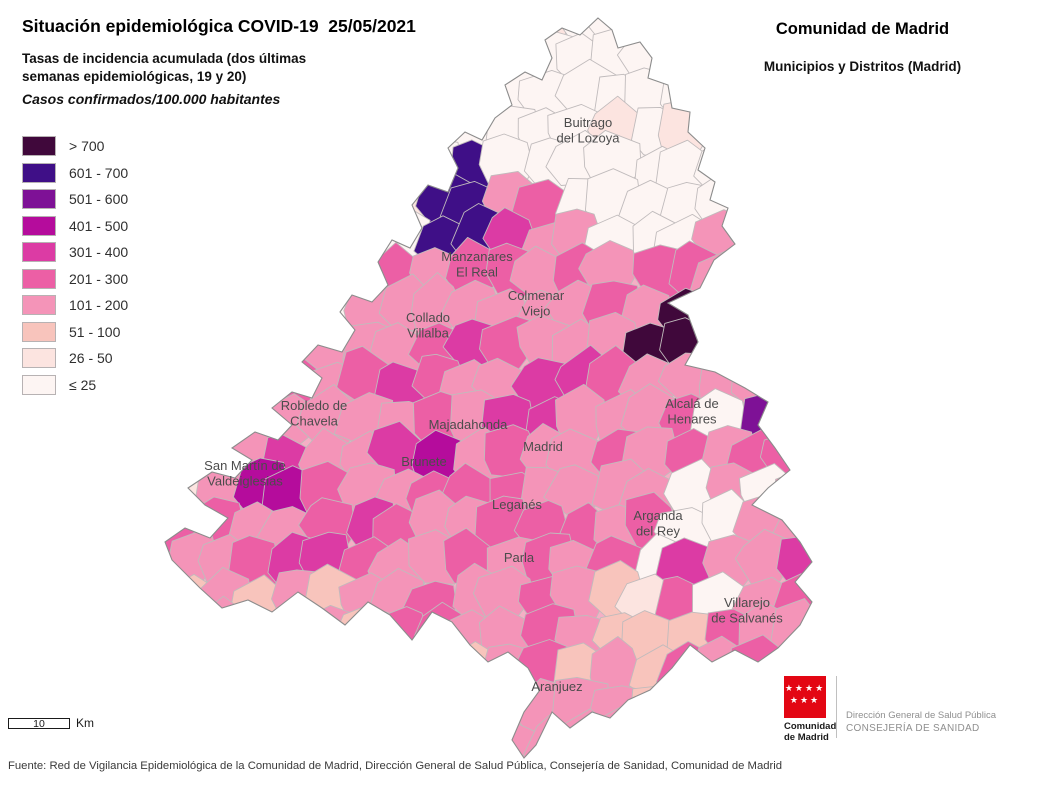  I want to click on map-label: Alcalá de Henares, so click(691, 411).